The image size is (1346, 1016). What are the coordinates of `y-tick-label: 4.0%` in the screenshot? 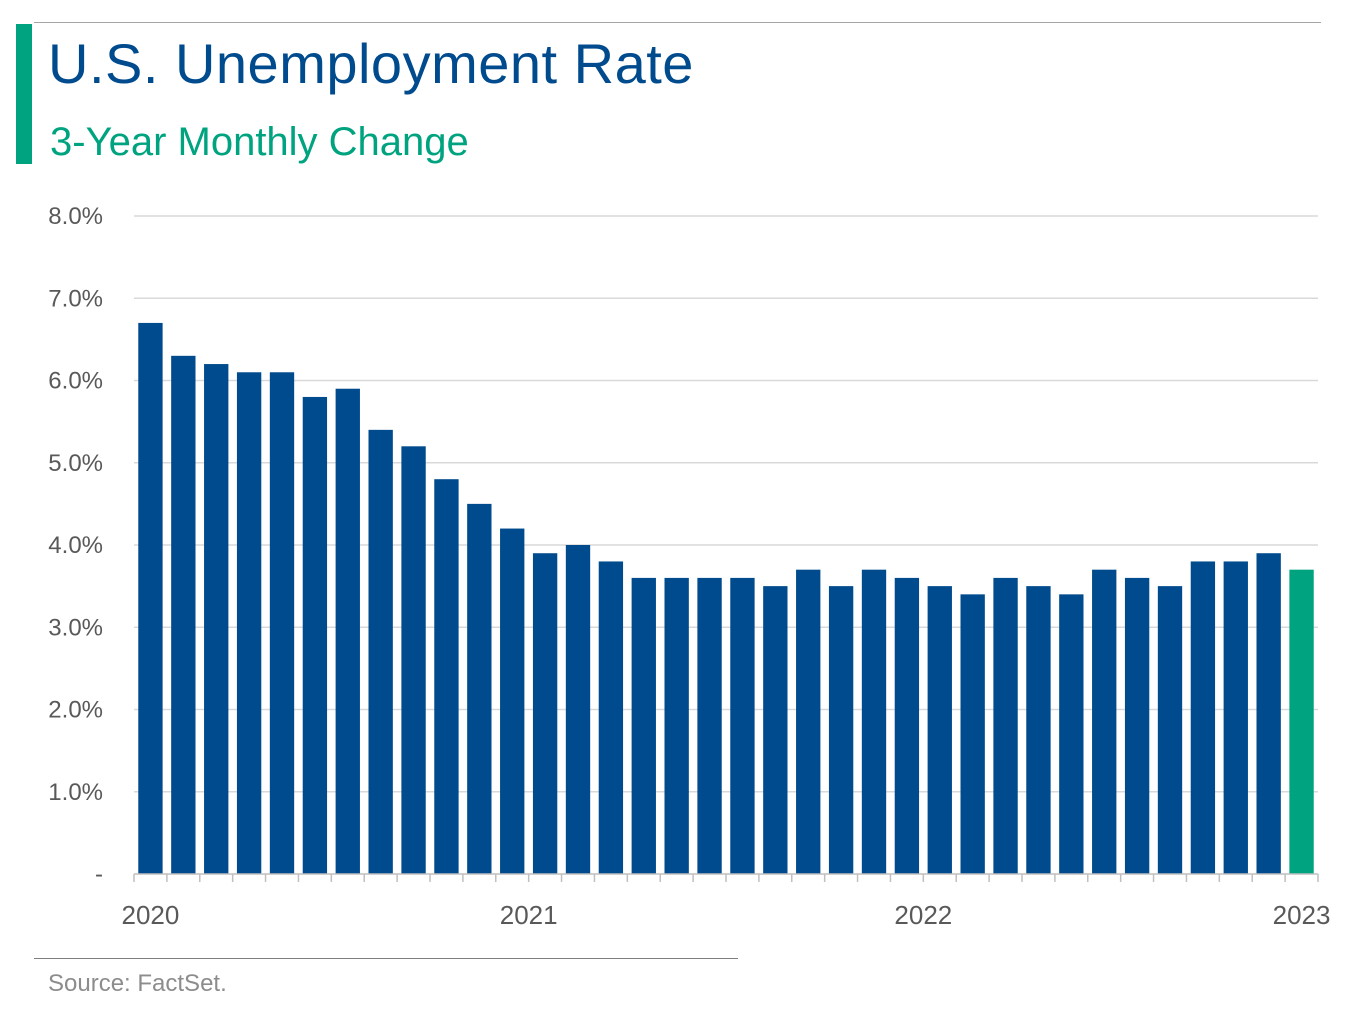 It's located at (75, 545).